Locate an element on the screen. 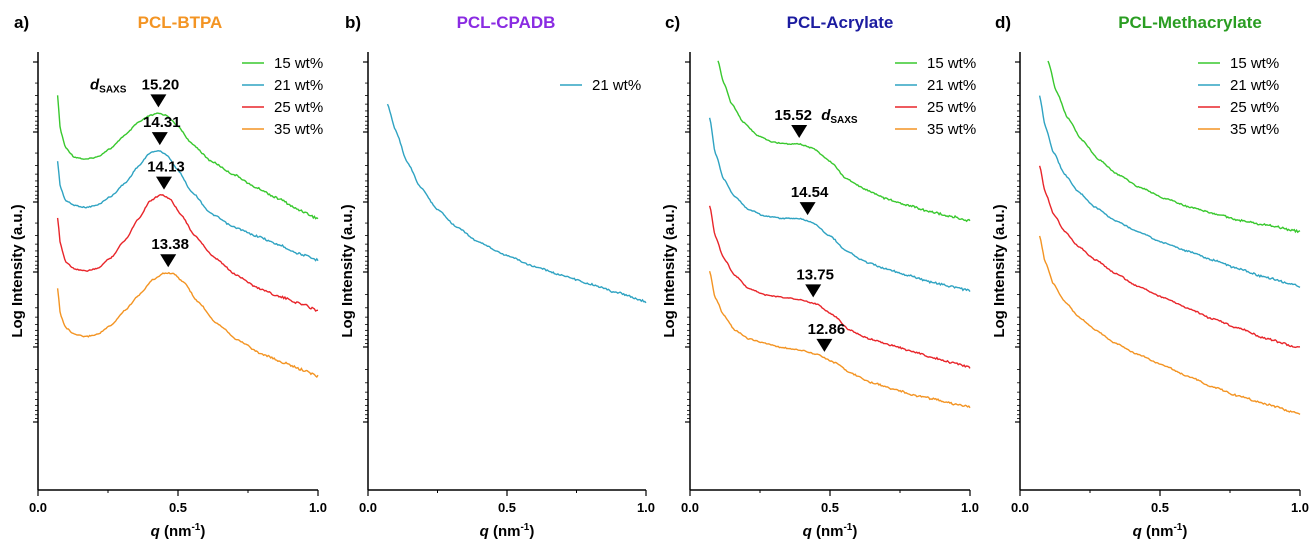 The image size is (1311, 552). panel-title: PCL-Methacrylate is located at coordinates (1190, 22).